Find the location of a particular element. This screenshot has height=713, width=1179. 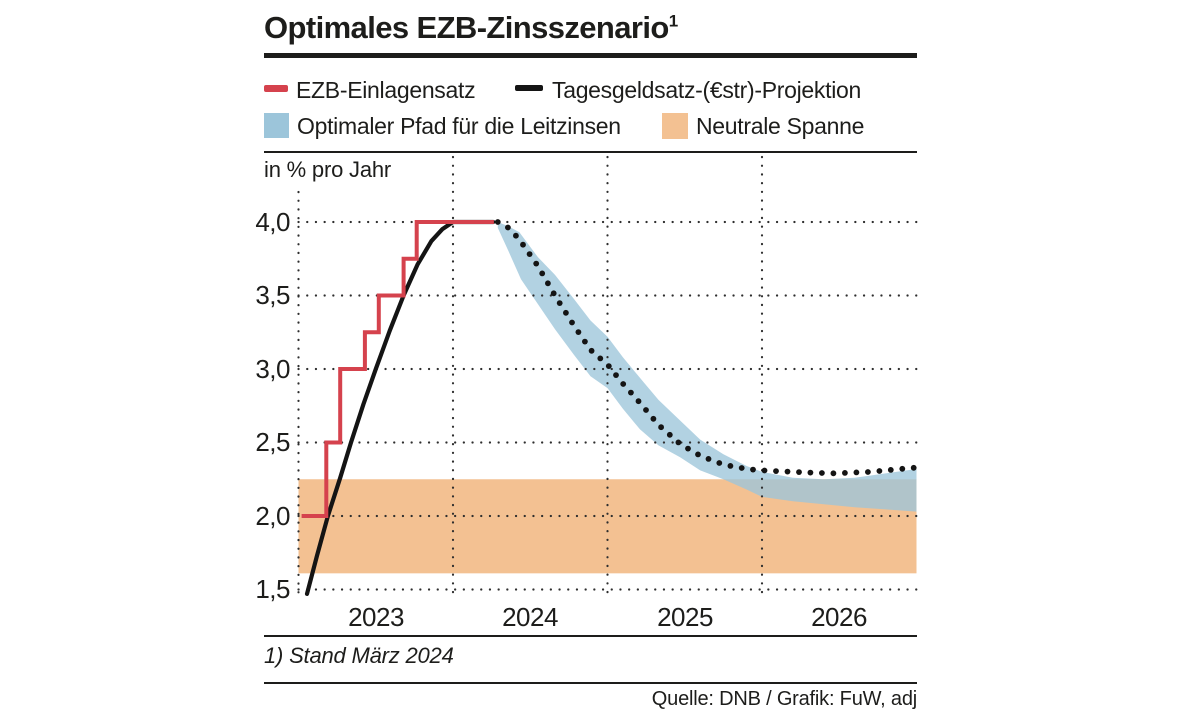

x-tick-2023: 2023 is located at coordinates (376, 617).